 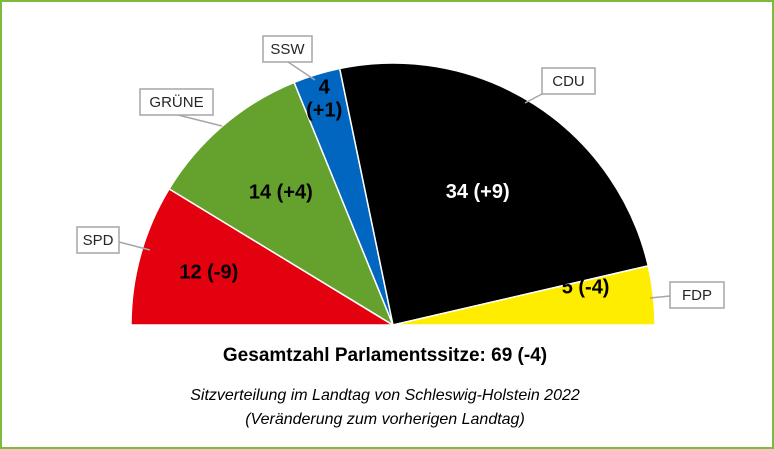 What do you see at coordinates (324, 99) in the screenshot?
I see `value-label-ssw: 4 (+1)` at bounding box center [324, 99].